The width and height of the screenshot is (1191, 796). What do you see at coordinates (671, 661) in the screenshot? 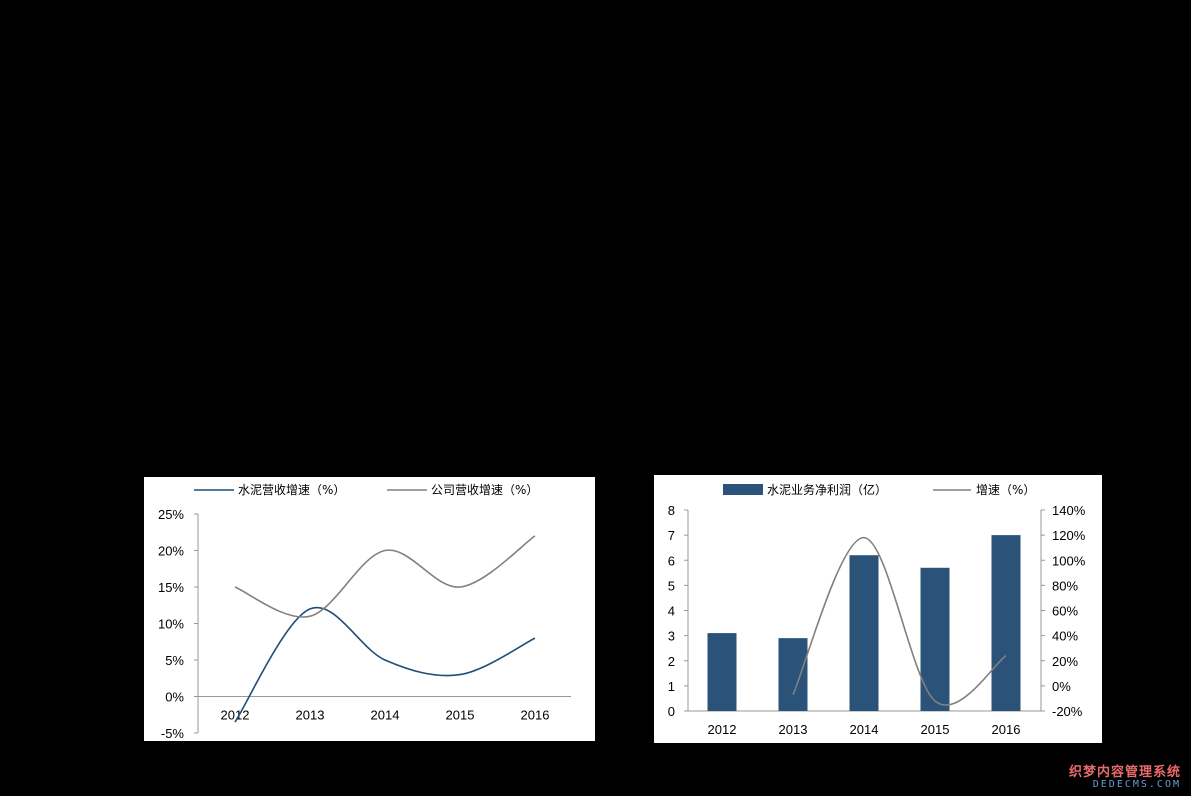
I see `y-left-tick-label: 2` at bounding box center [671, 661].